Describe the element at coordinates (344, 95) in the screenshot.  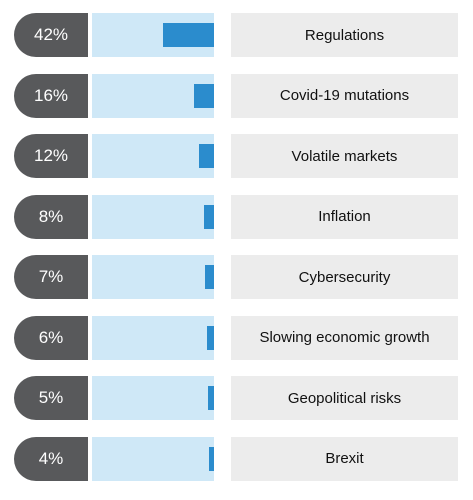
I see `category-label: Covid-19 mutations` at that location.